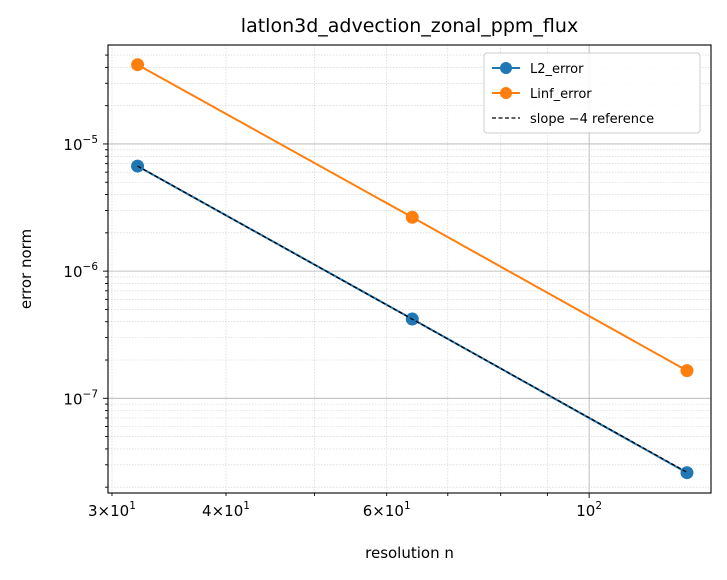 The image size is (727, 580). What do you see at coordinates (592, 119) in the screenshot?
I see `legend-label: slope −4 reference` at bounding box center [592, 119].